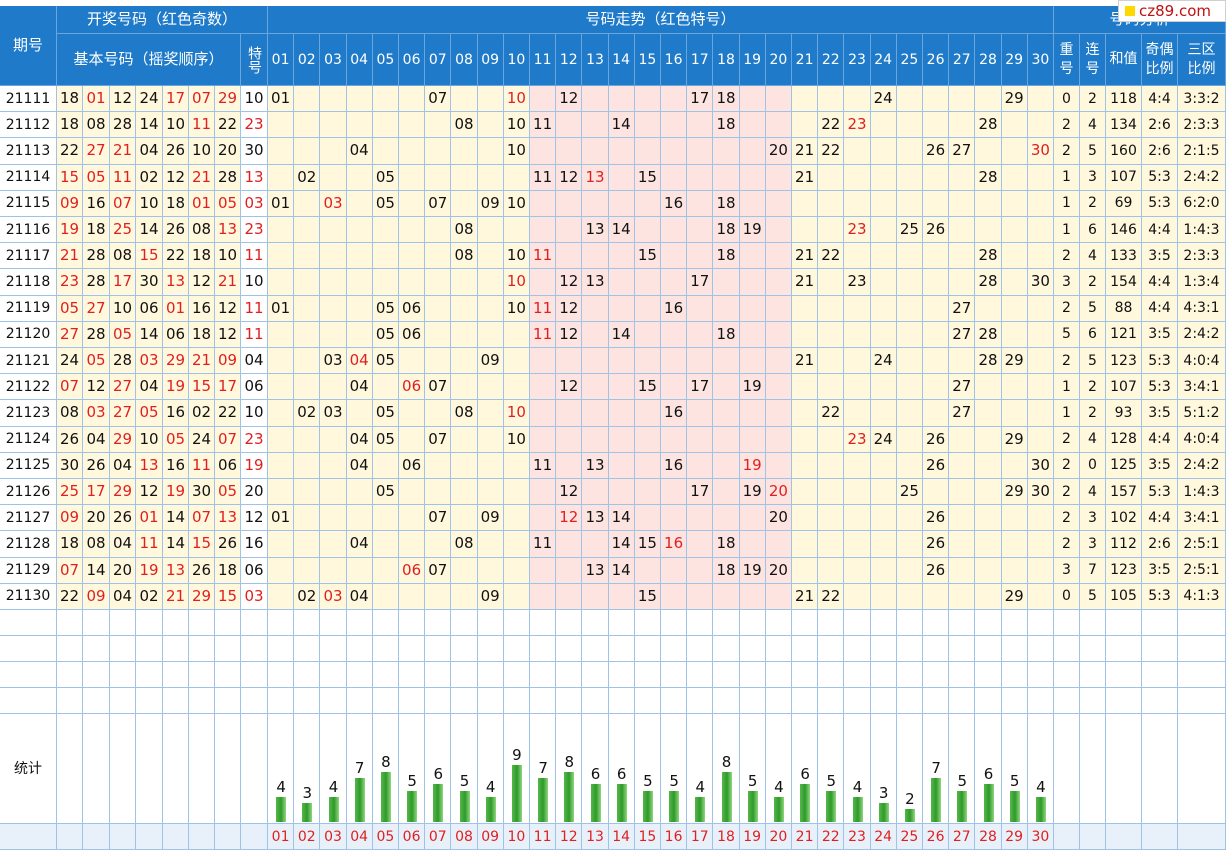 This screenshot has height=858, width=1226. What do you see at coordinates (96, 203) in the screenshot?
I see `draw-number: 16` at bounding box center [96, 203].